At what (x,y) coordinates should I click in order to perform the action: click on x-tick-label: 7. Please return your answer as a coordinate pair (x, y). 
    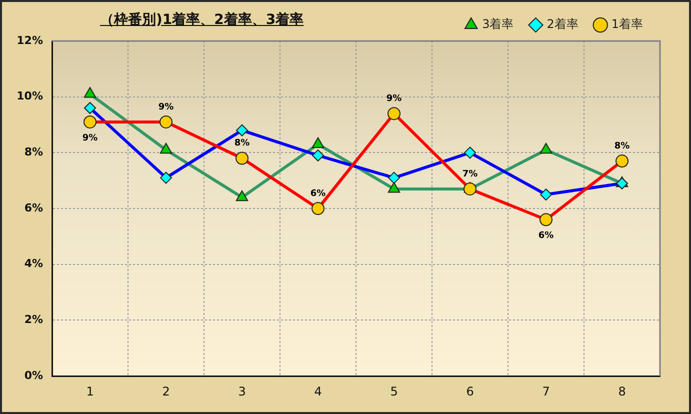
    Looking at the image, I should click on (546, 391).